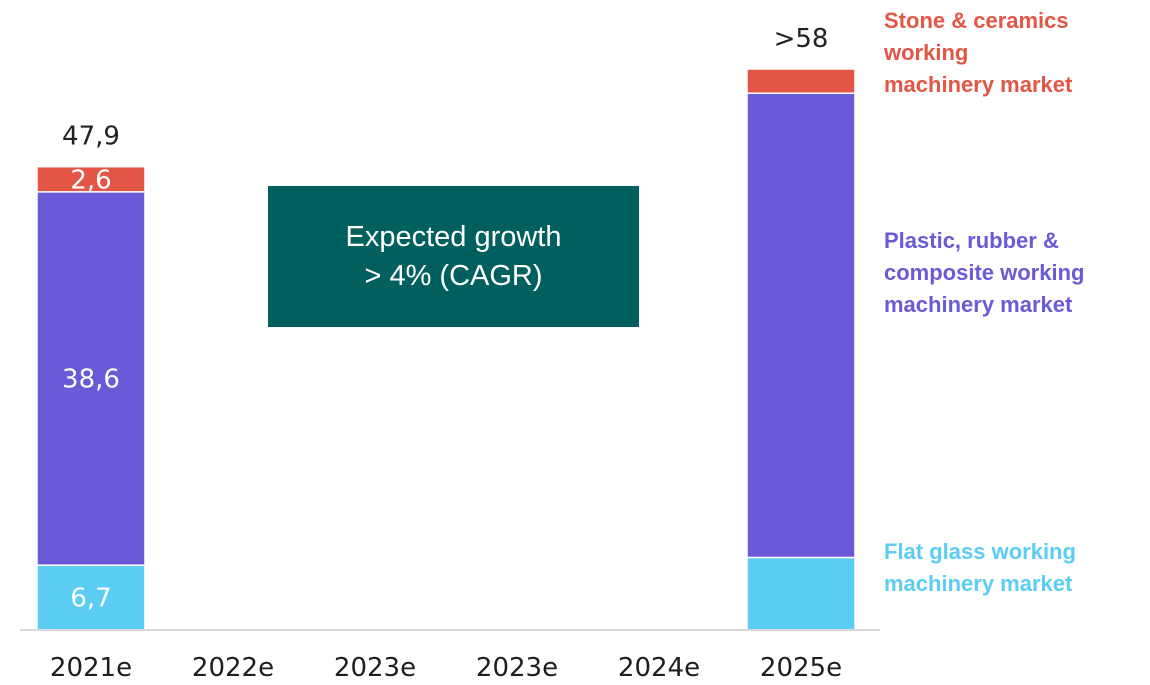  What do you see at coordinates (453, 256) in the screenshot?
I see `growth-callout: Expected growth > 4% (CAGR)` at bounding box center [453, 256].